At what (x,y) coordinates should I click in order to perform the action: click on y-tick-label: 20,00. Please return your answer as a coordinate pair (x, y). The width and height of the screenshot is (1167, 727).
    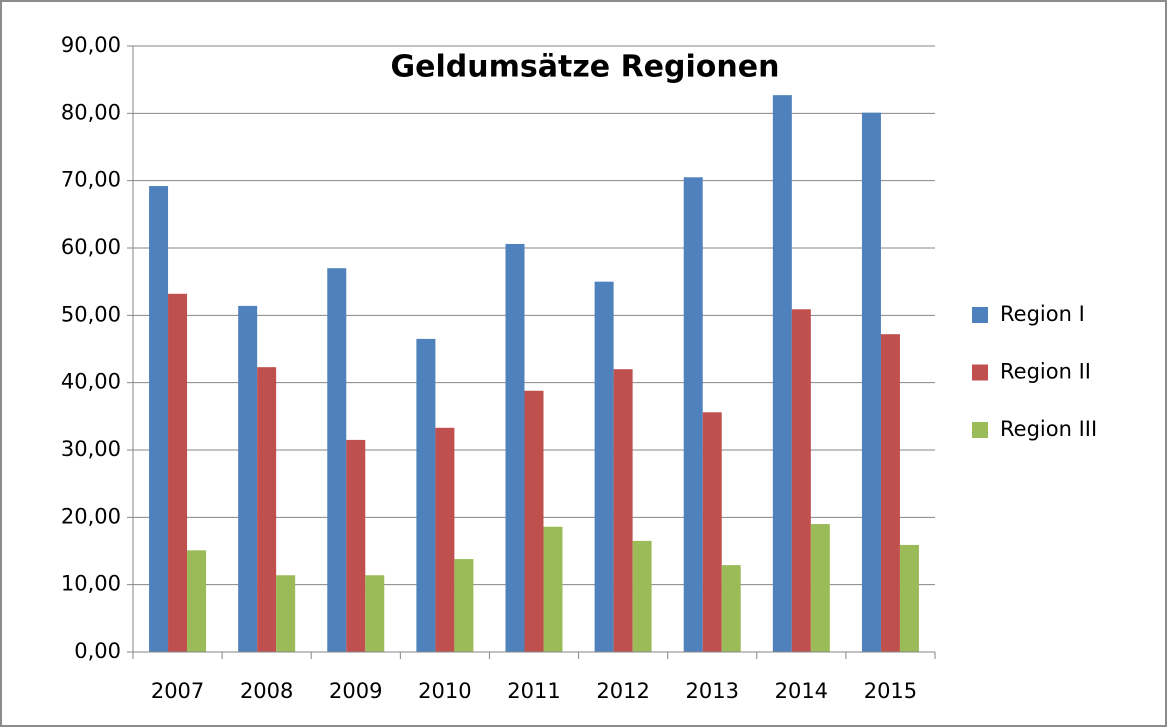
    Looking at the image, I should click on (91, 516).